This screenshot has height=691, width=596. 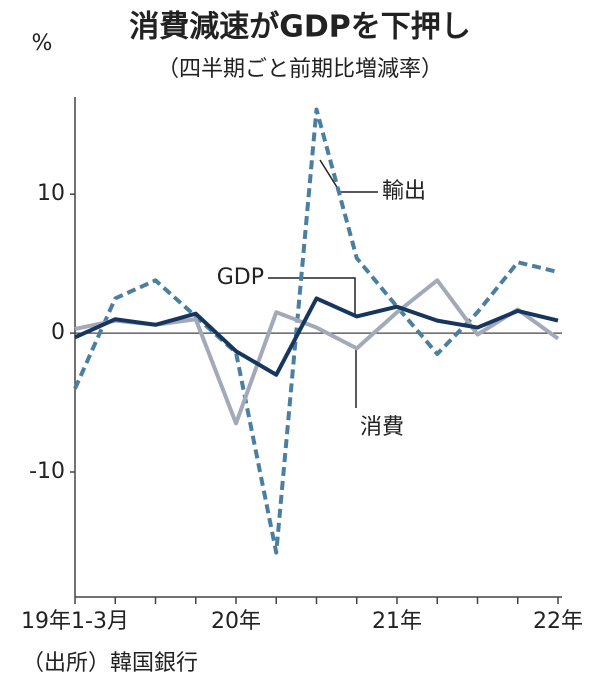 What do you see at coordinates (236, 621) in the screenshot?
I see `x-tick-label: 20年` at bounding box center [236, 621].